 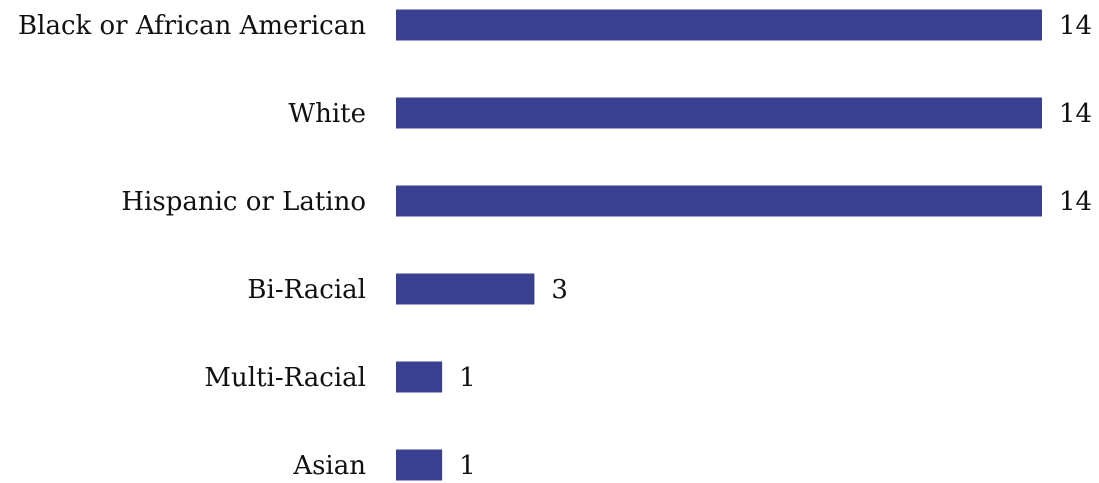 What do you see at coordinates (719, 201) in the screenshot?
I see `bar-hispanic-or-latino` at bounding box center [719, 201].